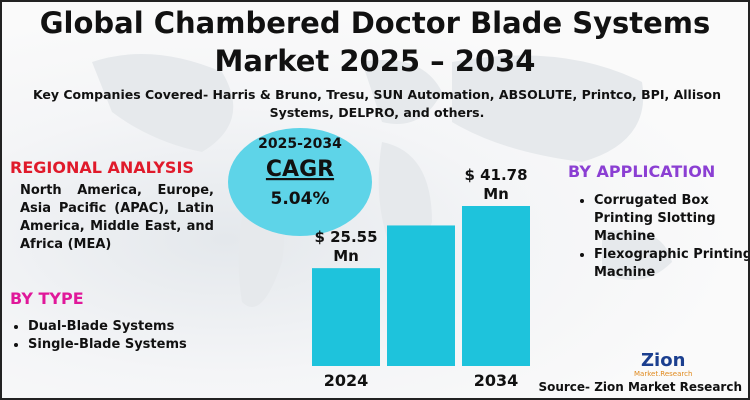 This screenshot has width=750, height=400. I want to click on cagr-label: CAGR, so click(300, 169).